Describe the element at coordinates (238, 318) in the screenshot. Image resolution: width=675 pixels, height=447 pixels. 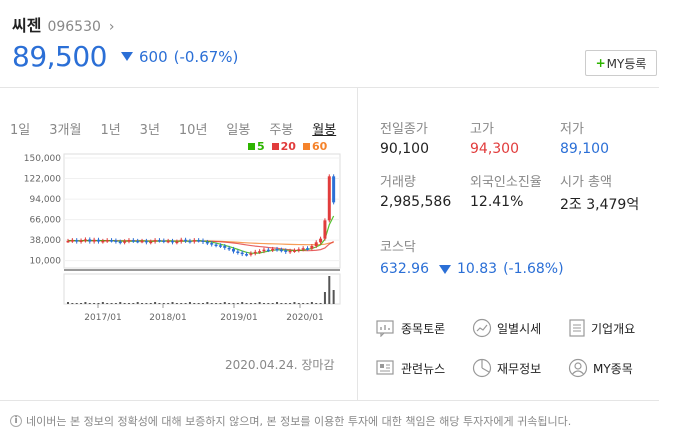
I see `x-tick-label: 2019/01` at that location.